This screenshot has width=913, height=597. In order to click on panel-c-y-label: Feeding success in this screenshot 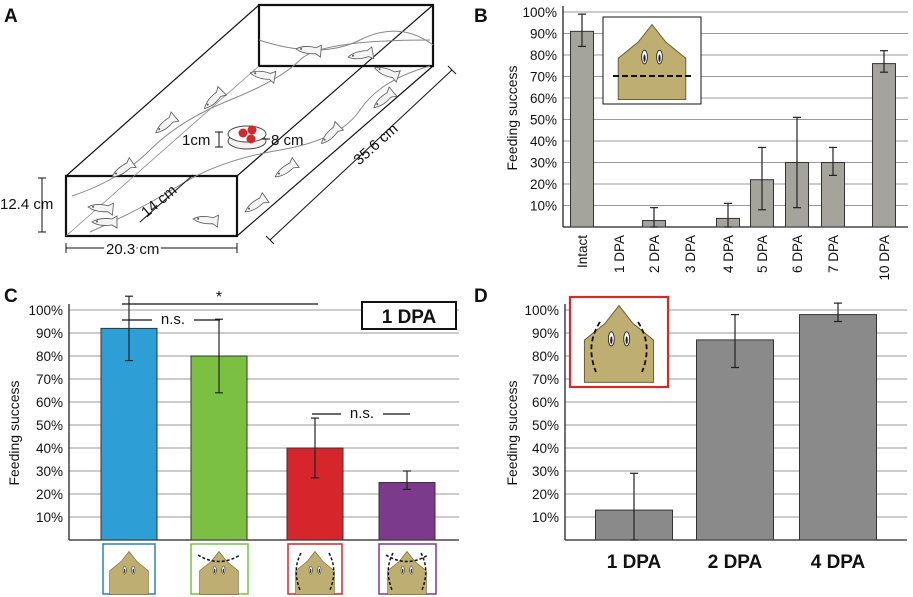, I will do `click(14, 432)`.